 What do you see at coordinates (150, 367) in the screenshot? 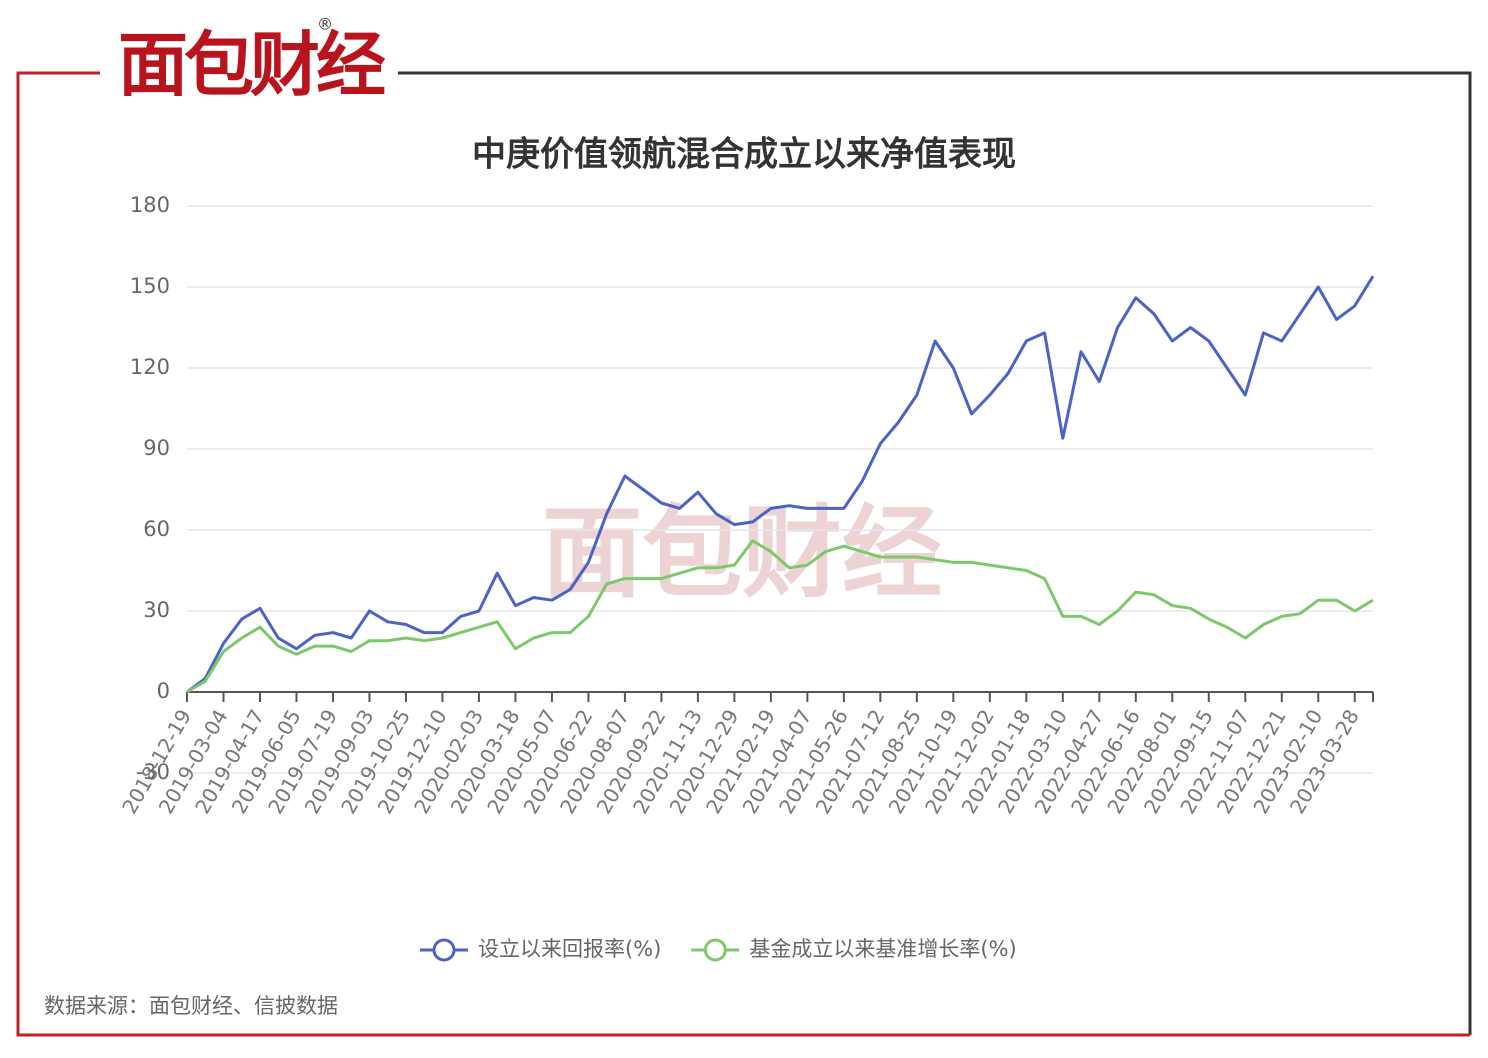
I see `y-tick-label: 120` at bounding box center [150, 367].